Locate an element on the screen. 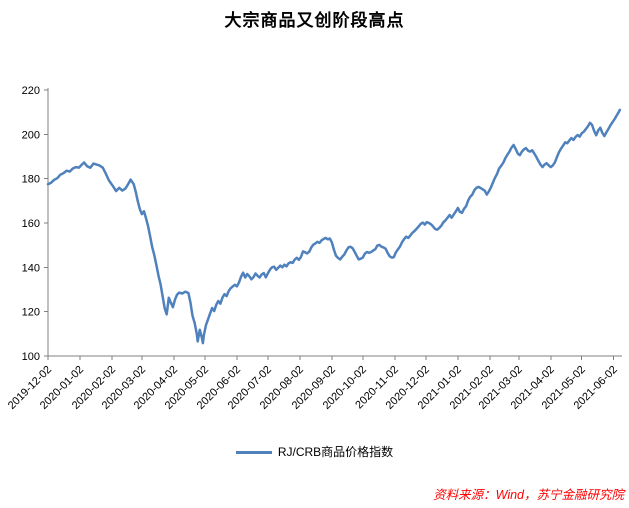  source-note: 资料来源：Wind，苏宁金融研究院 is located at coordinates (528, 495).